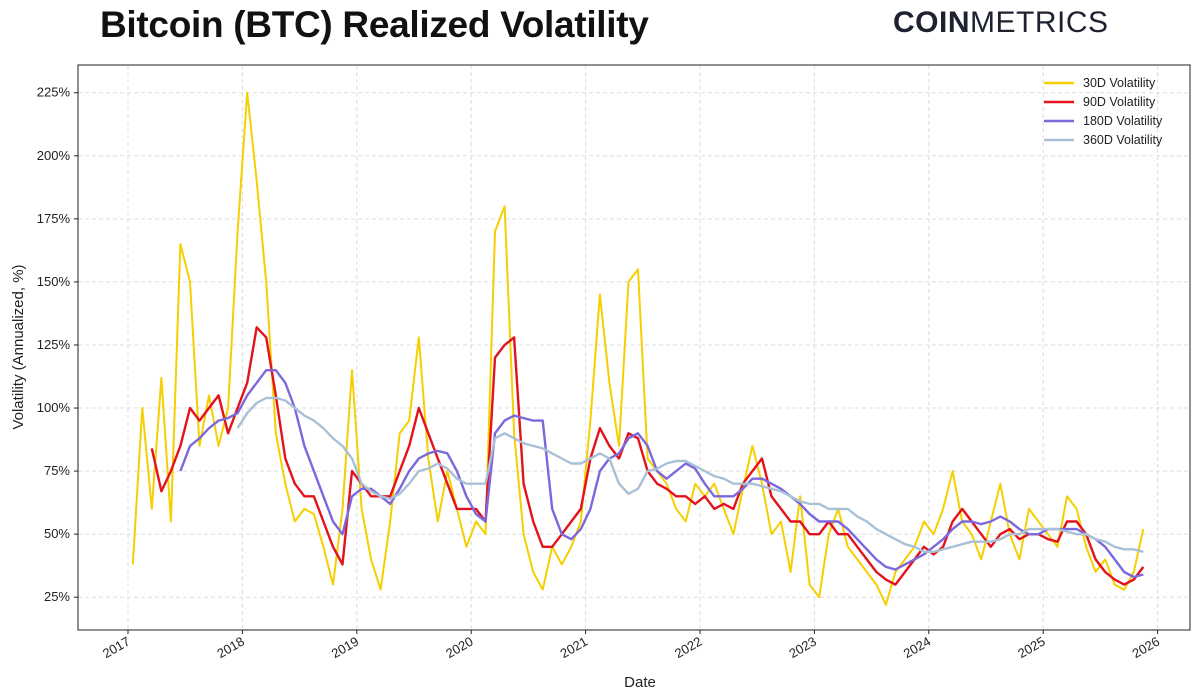 The width and height of the screenshot is (1200, 699). Describe the element at coordinates (688, 647) in the screenshot. I see `x-tick-label: 2022` at that location.